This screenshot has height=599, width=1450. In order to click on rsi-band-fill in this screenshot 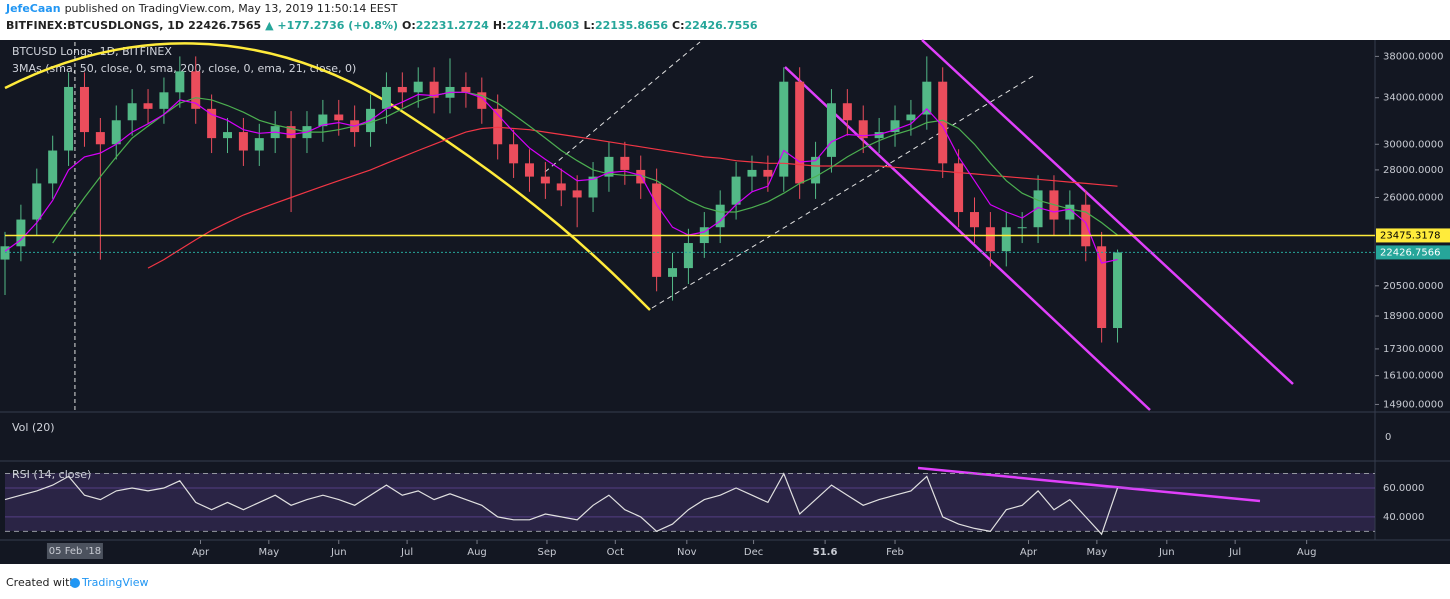, I will do `click(690, 502)`.